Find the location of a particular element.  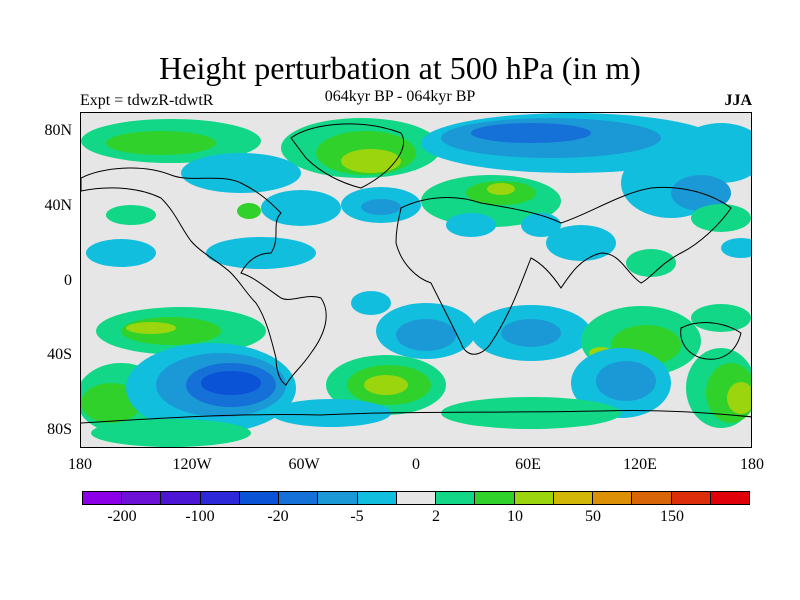

period-label: 064kyr BP - 064kyr BP is located at coordinates (400, 96).